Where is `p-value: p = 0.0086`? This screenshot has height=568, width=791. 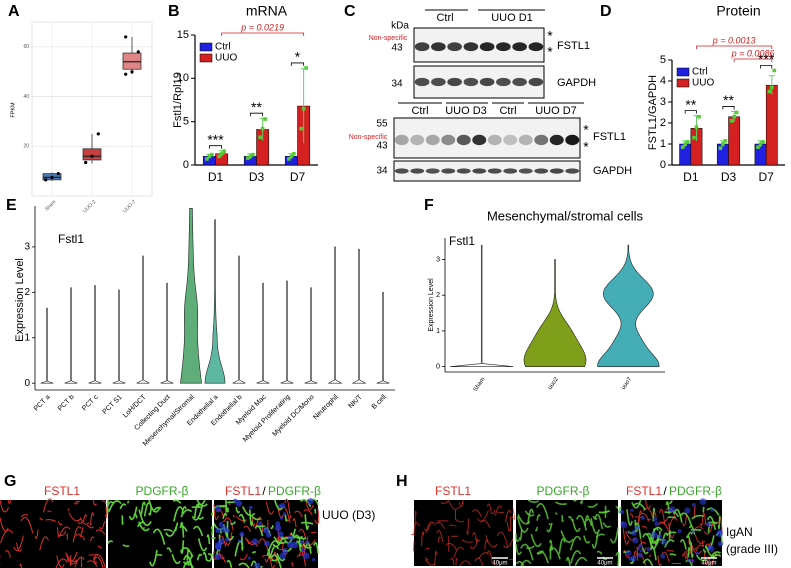
p-value: p = 0.0086 is located at coordinates (753, 53).